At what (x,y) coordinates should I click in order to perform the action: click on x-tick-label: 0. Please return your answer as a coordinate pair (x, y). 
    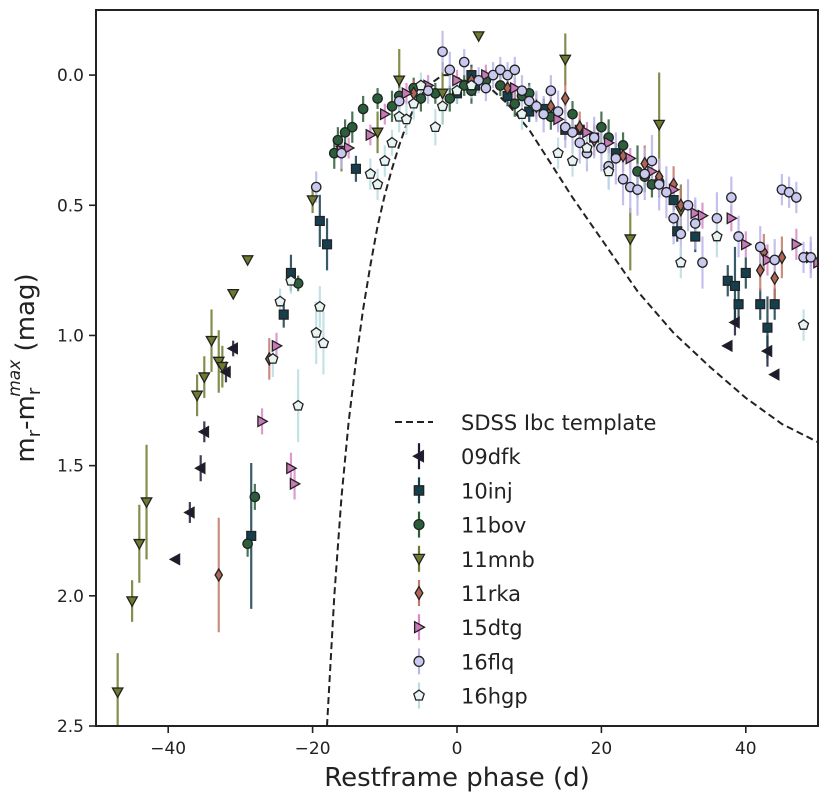
    Looking at the image, I should click on (457, 749).